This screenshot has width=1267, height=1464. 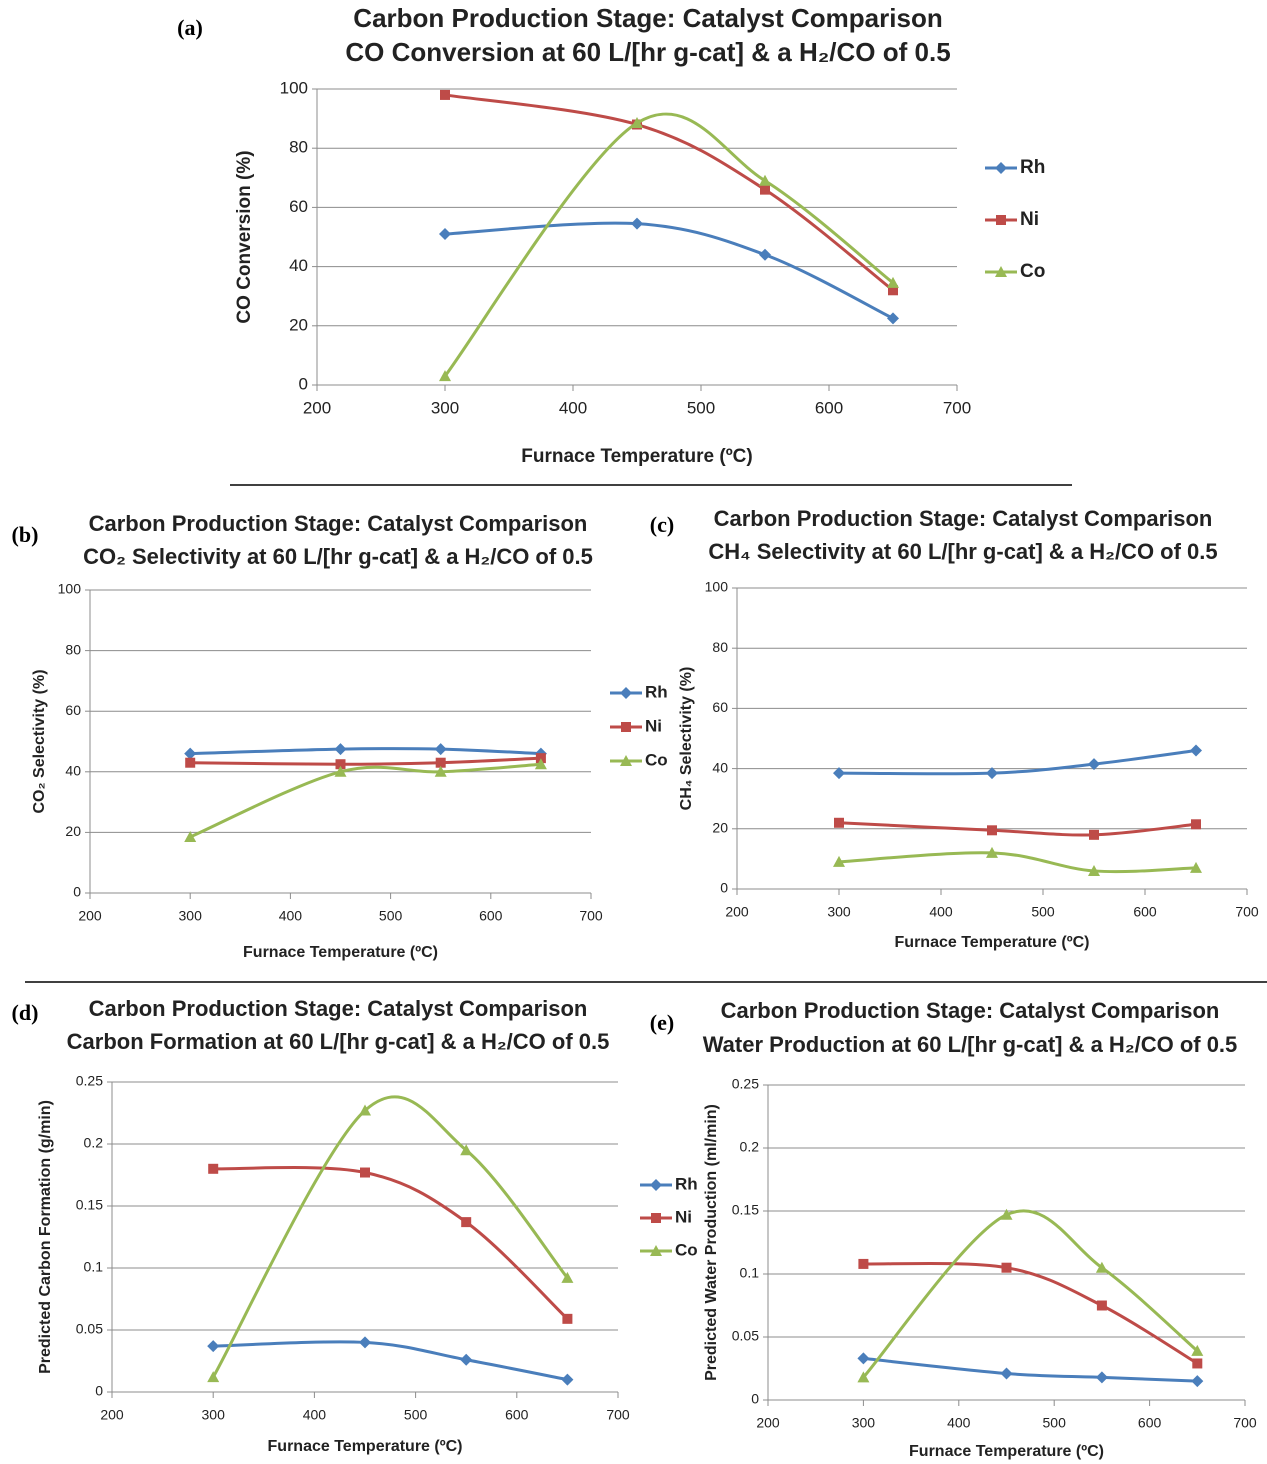 What do you see at coordinates (25, 534) in the screenshot?
I see `panel-label: (b)` at bounding box center [25, 534].